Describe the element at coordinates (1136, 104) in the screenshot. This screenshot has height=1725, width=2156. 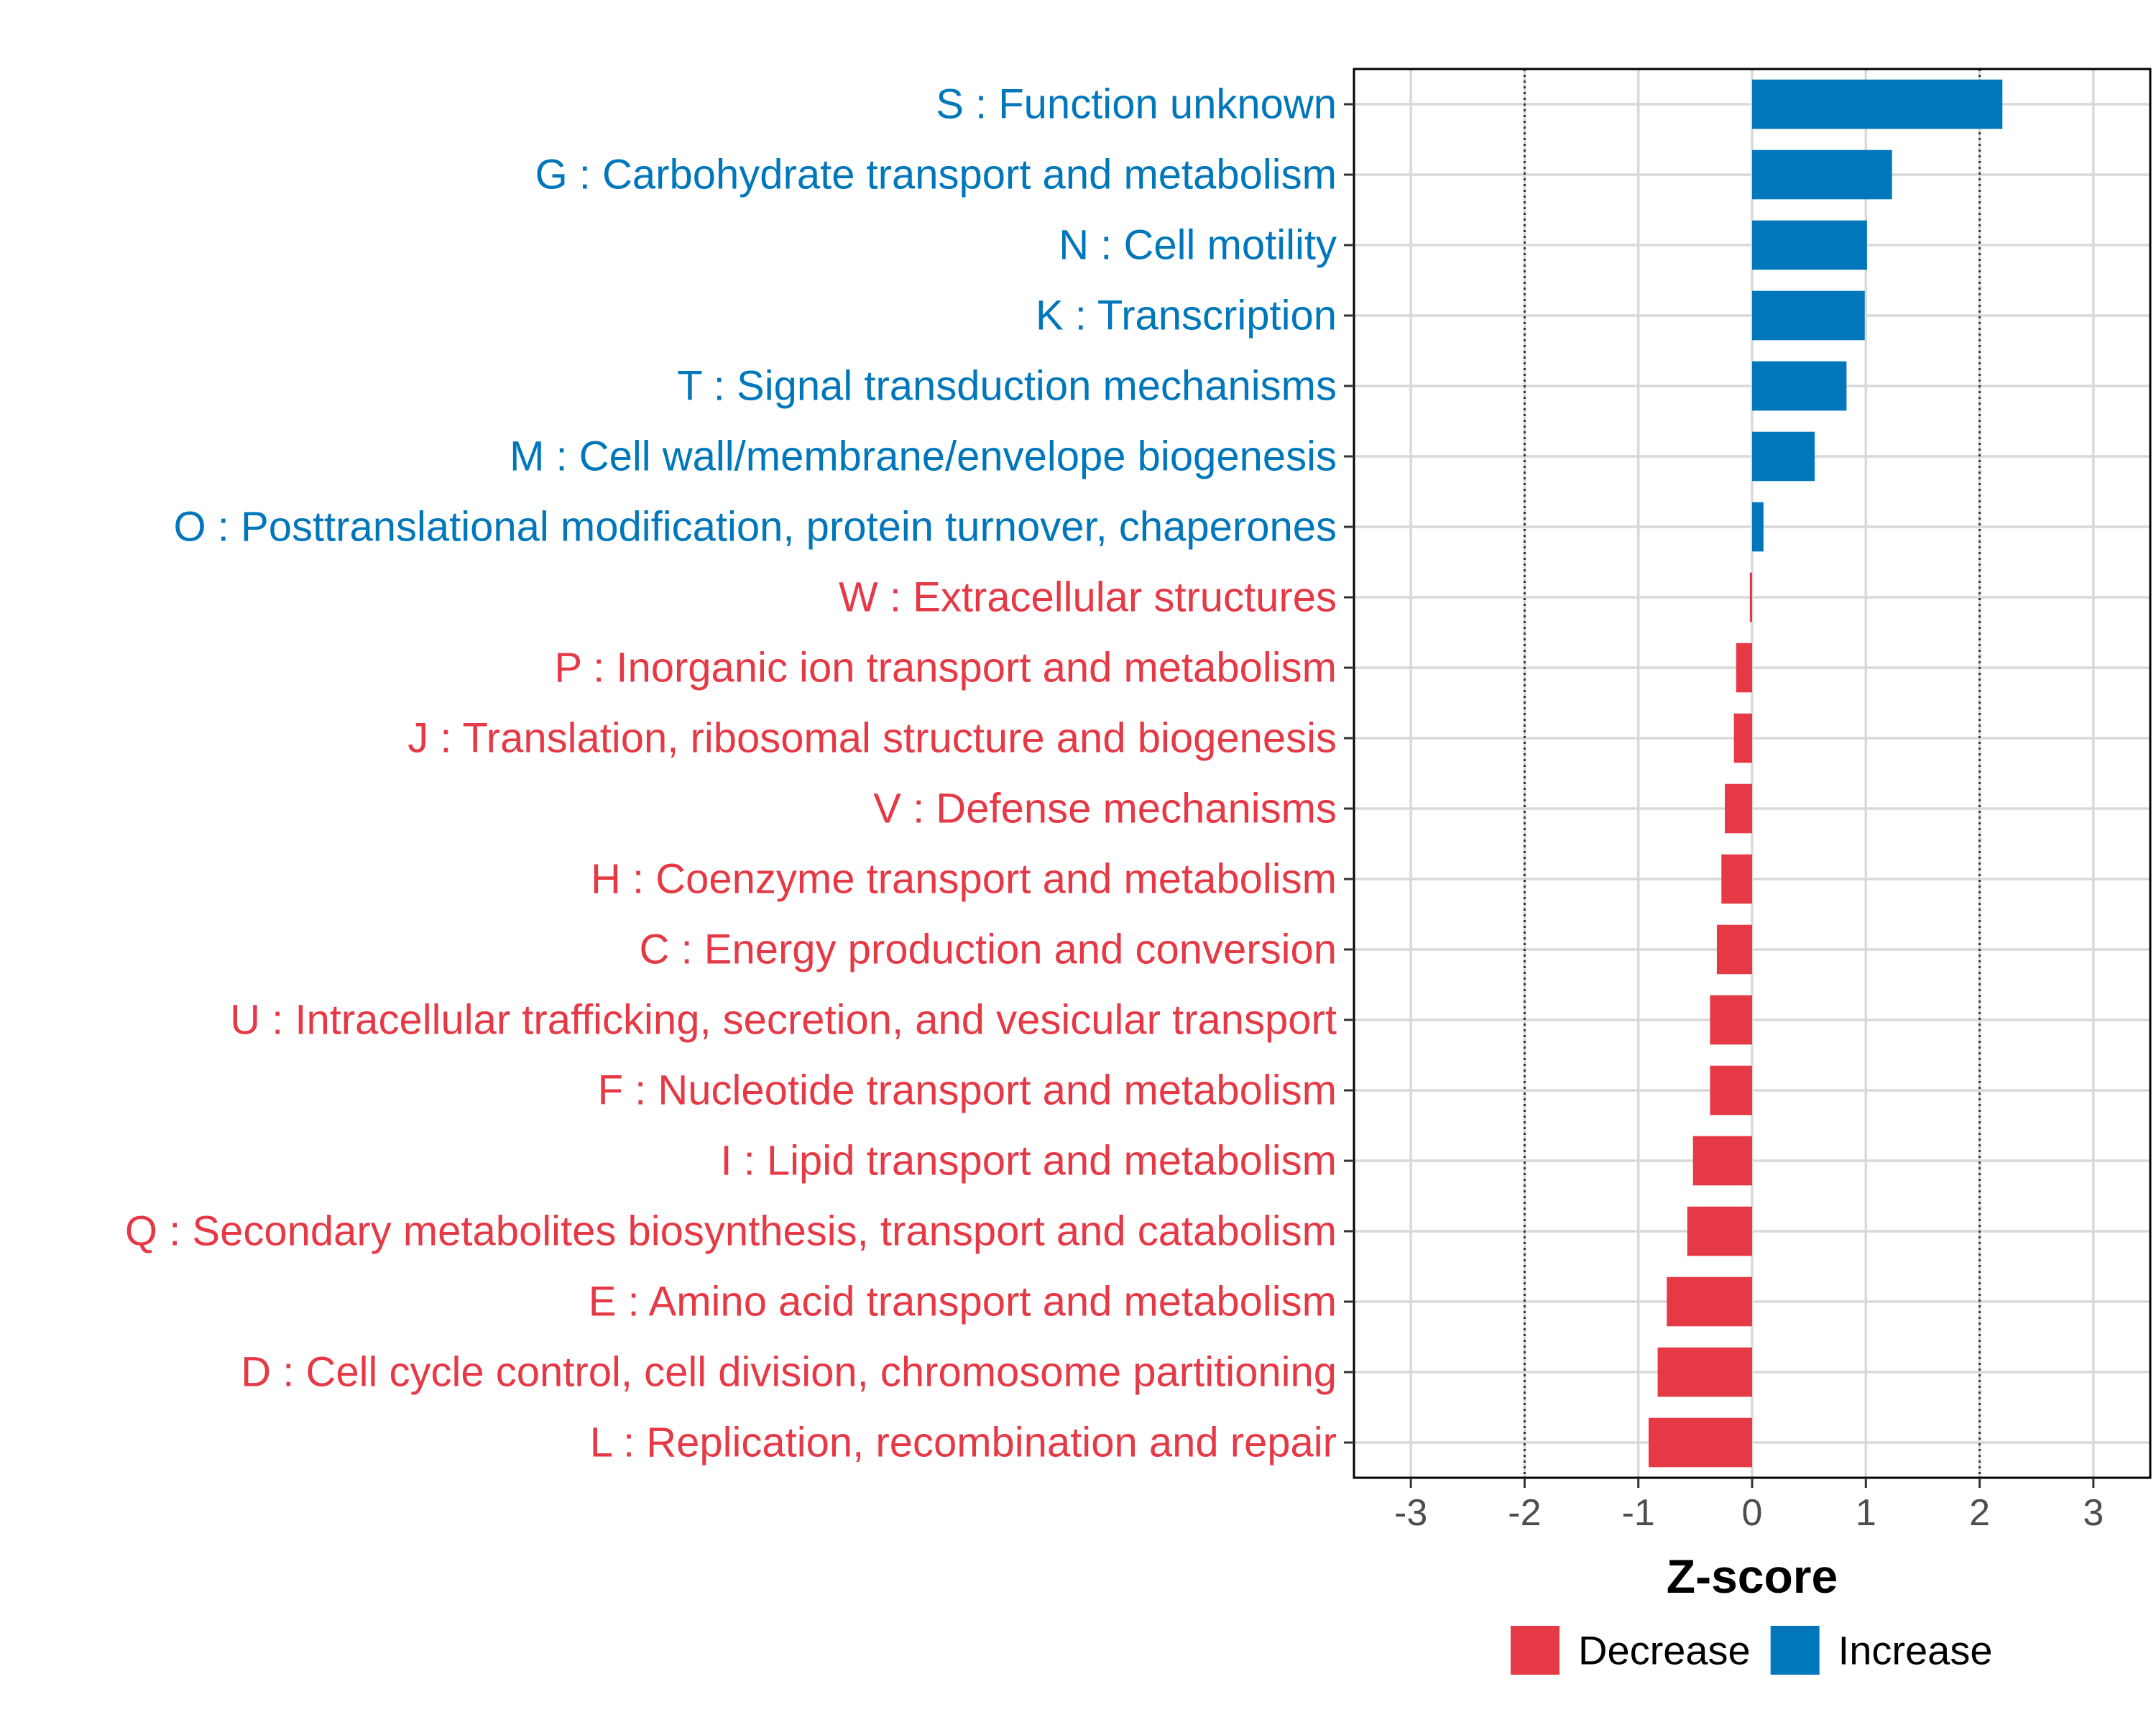
I see `category-label: S : Function unknown` at that location.